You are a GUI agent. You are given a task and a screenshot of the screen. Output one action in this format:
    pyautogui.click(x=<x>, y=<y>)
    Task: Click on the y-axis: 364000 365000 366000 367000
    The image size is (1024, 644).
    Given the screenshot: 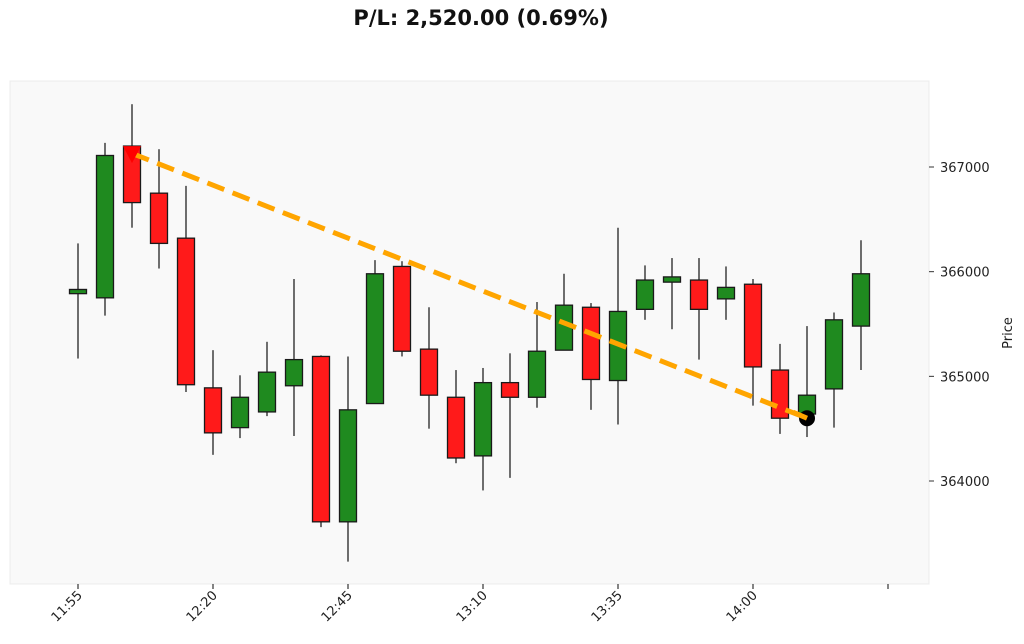 What is the action you would take?
    pyautogui.click(x=959, y=325)
    